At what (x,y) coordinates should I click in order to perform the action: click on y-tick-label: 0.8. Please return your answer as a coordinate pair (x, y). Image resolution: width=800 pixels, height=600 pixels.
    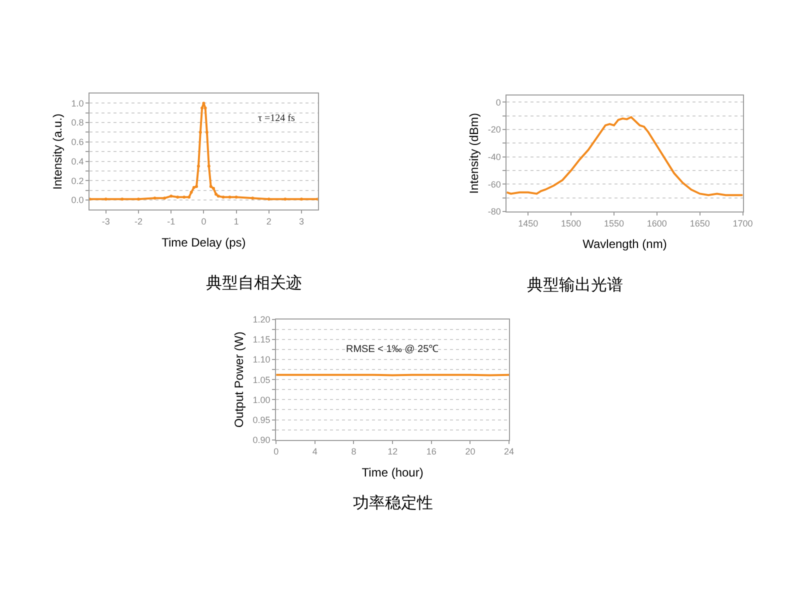
    Looking at the image, I should click on (77, 123).